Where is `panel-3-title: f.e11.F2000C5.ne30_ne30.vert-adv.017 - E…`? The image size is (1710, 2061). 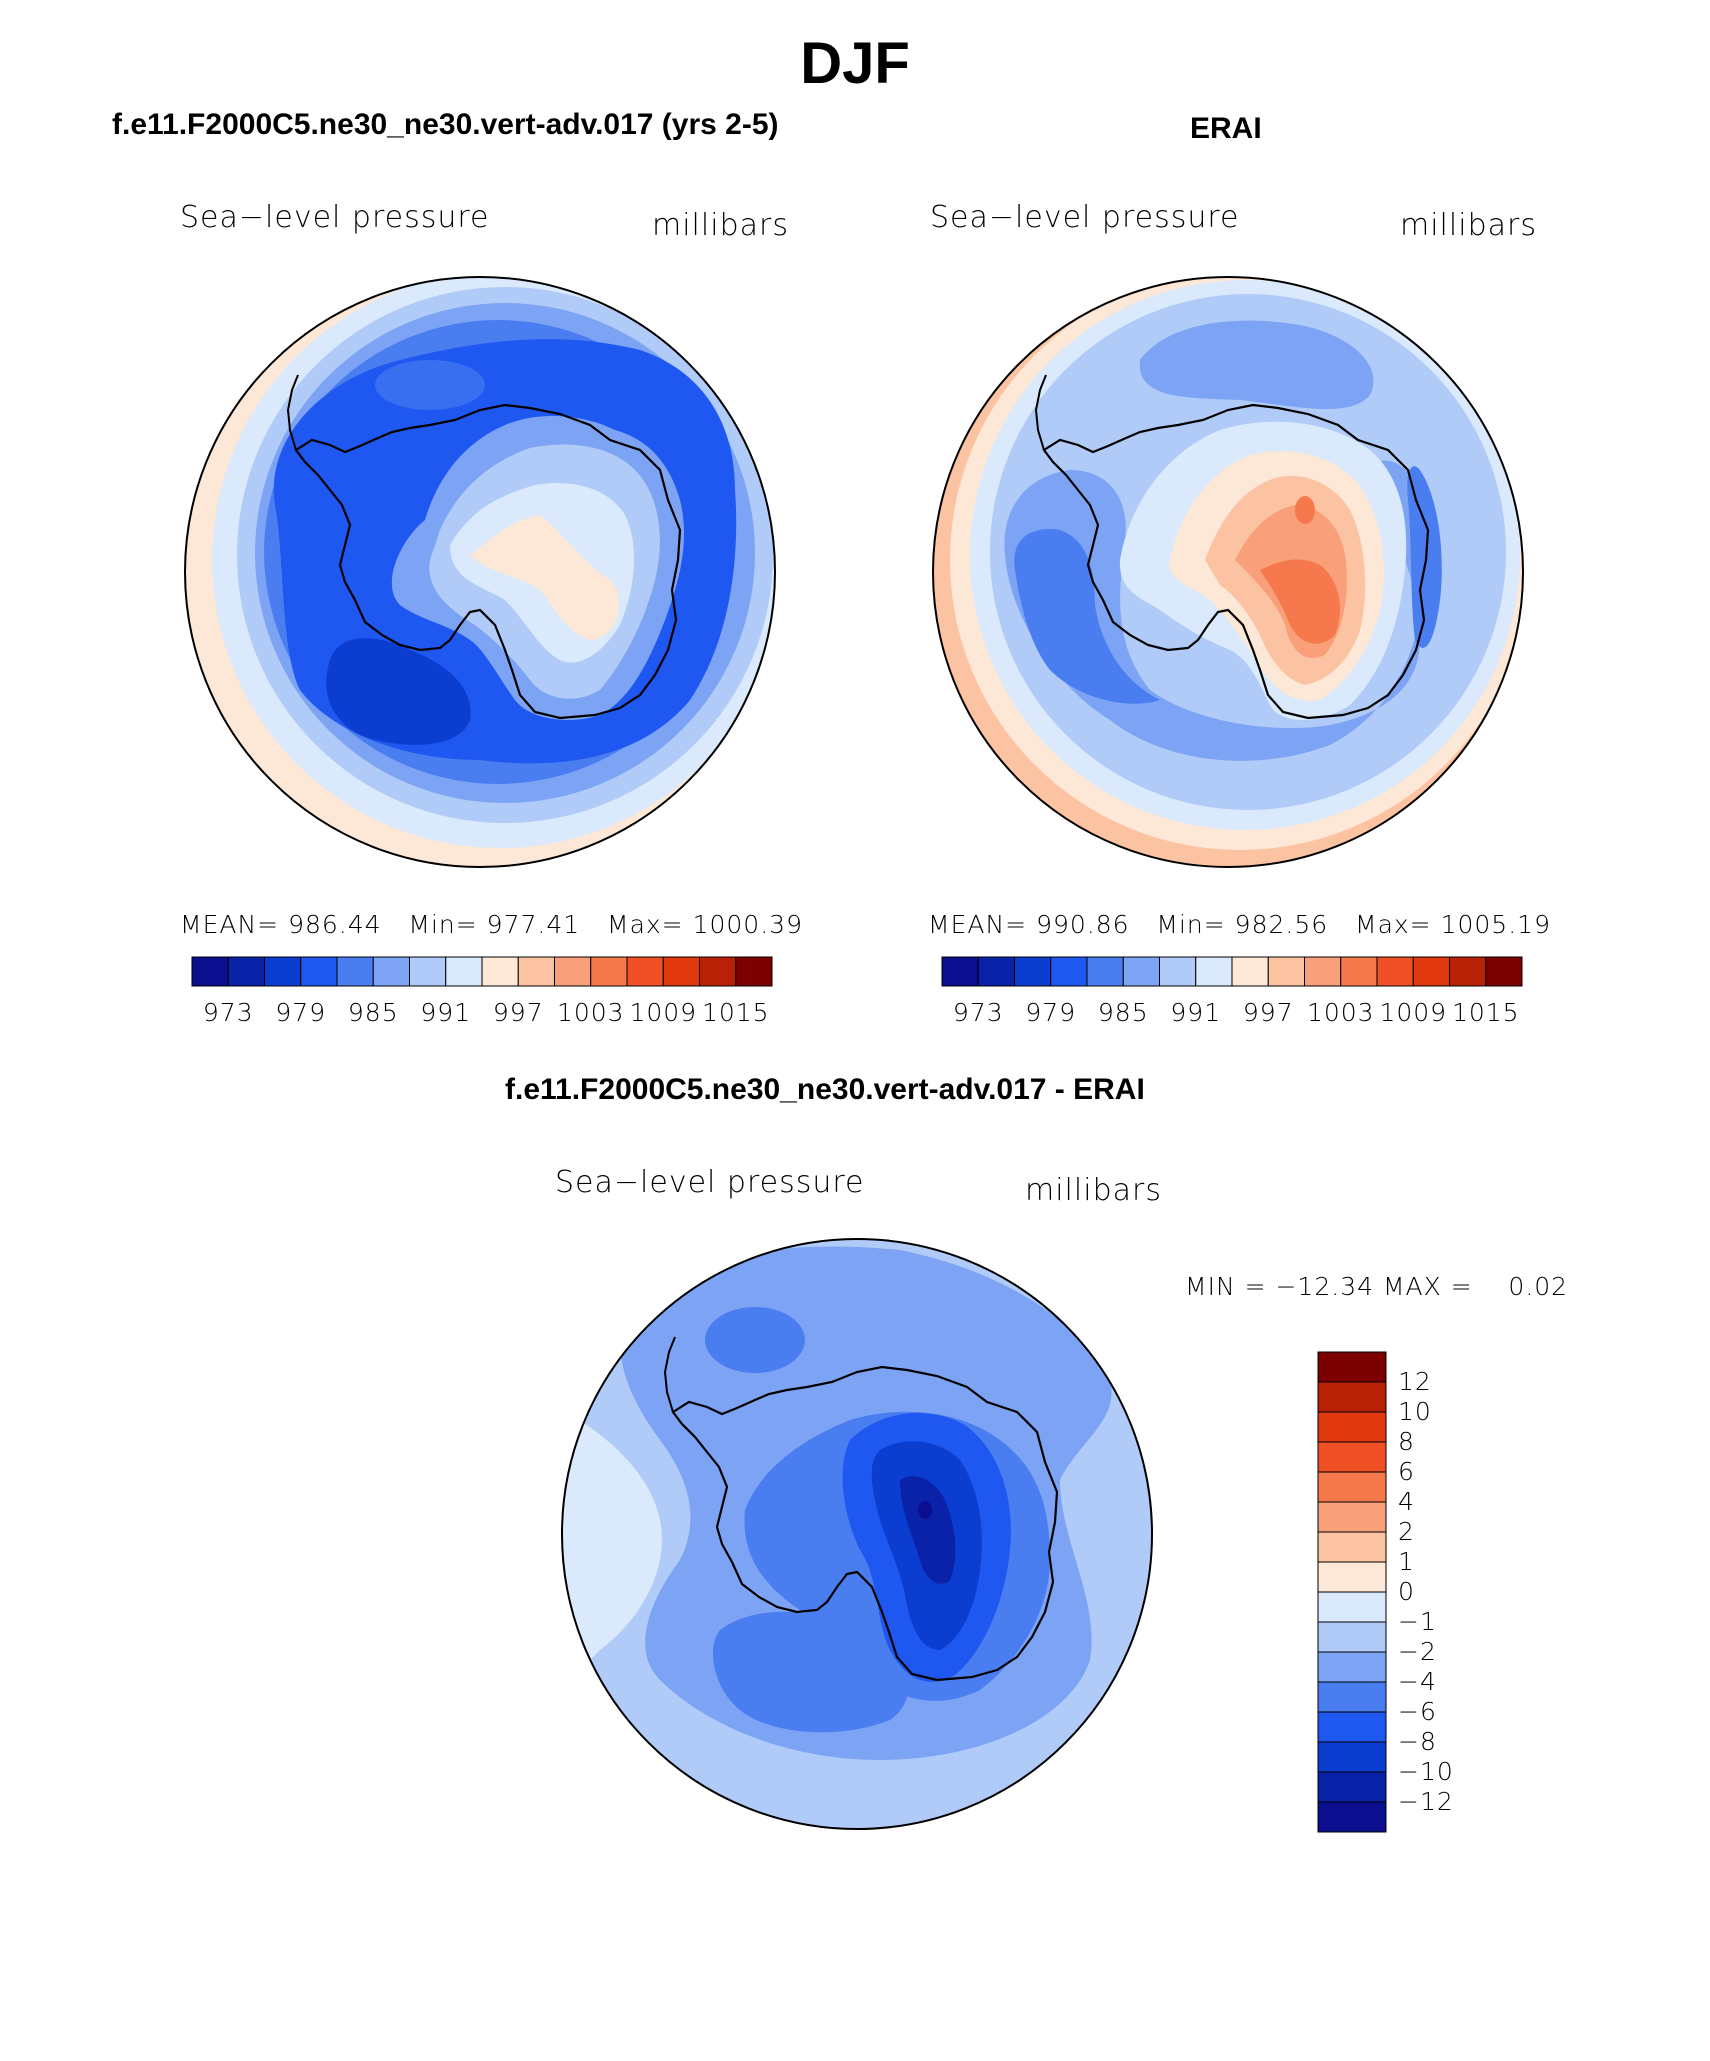 panel-3-title: f.e11.F2000C5.ne30_ne30.vert-adv.017 - E… is located at coordinates (825, 1089).